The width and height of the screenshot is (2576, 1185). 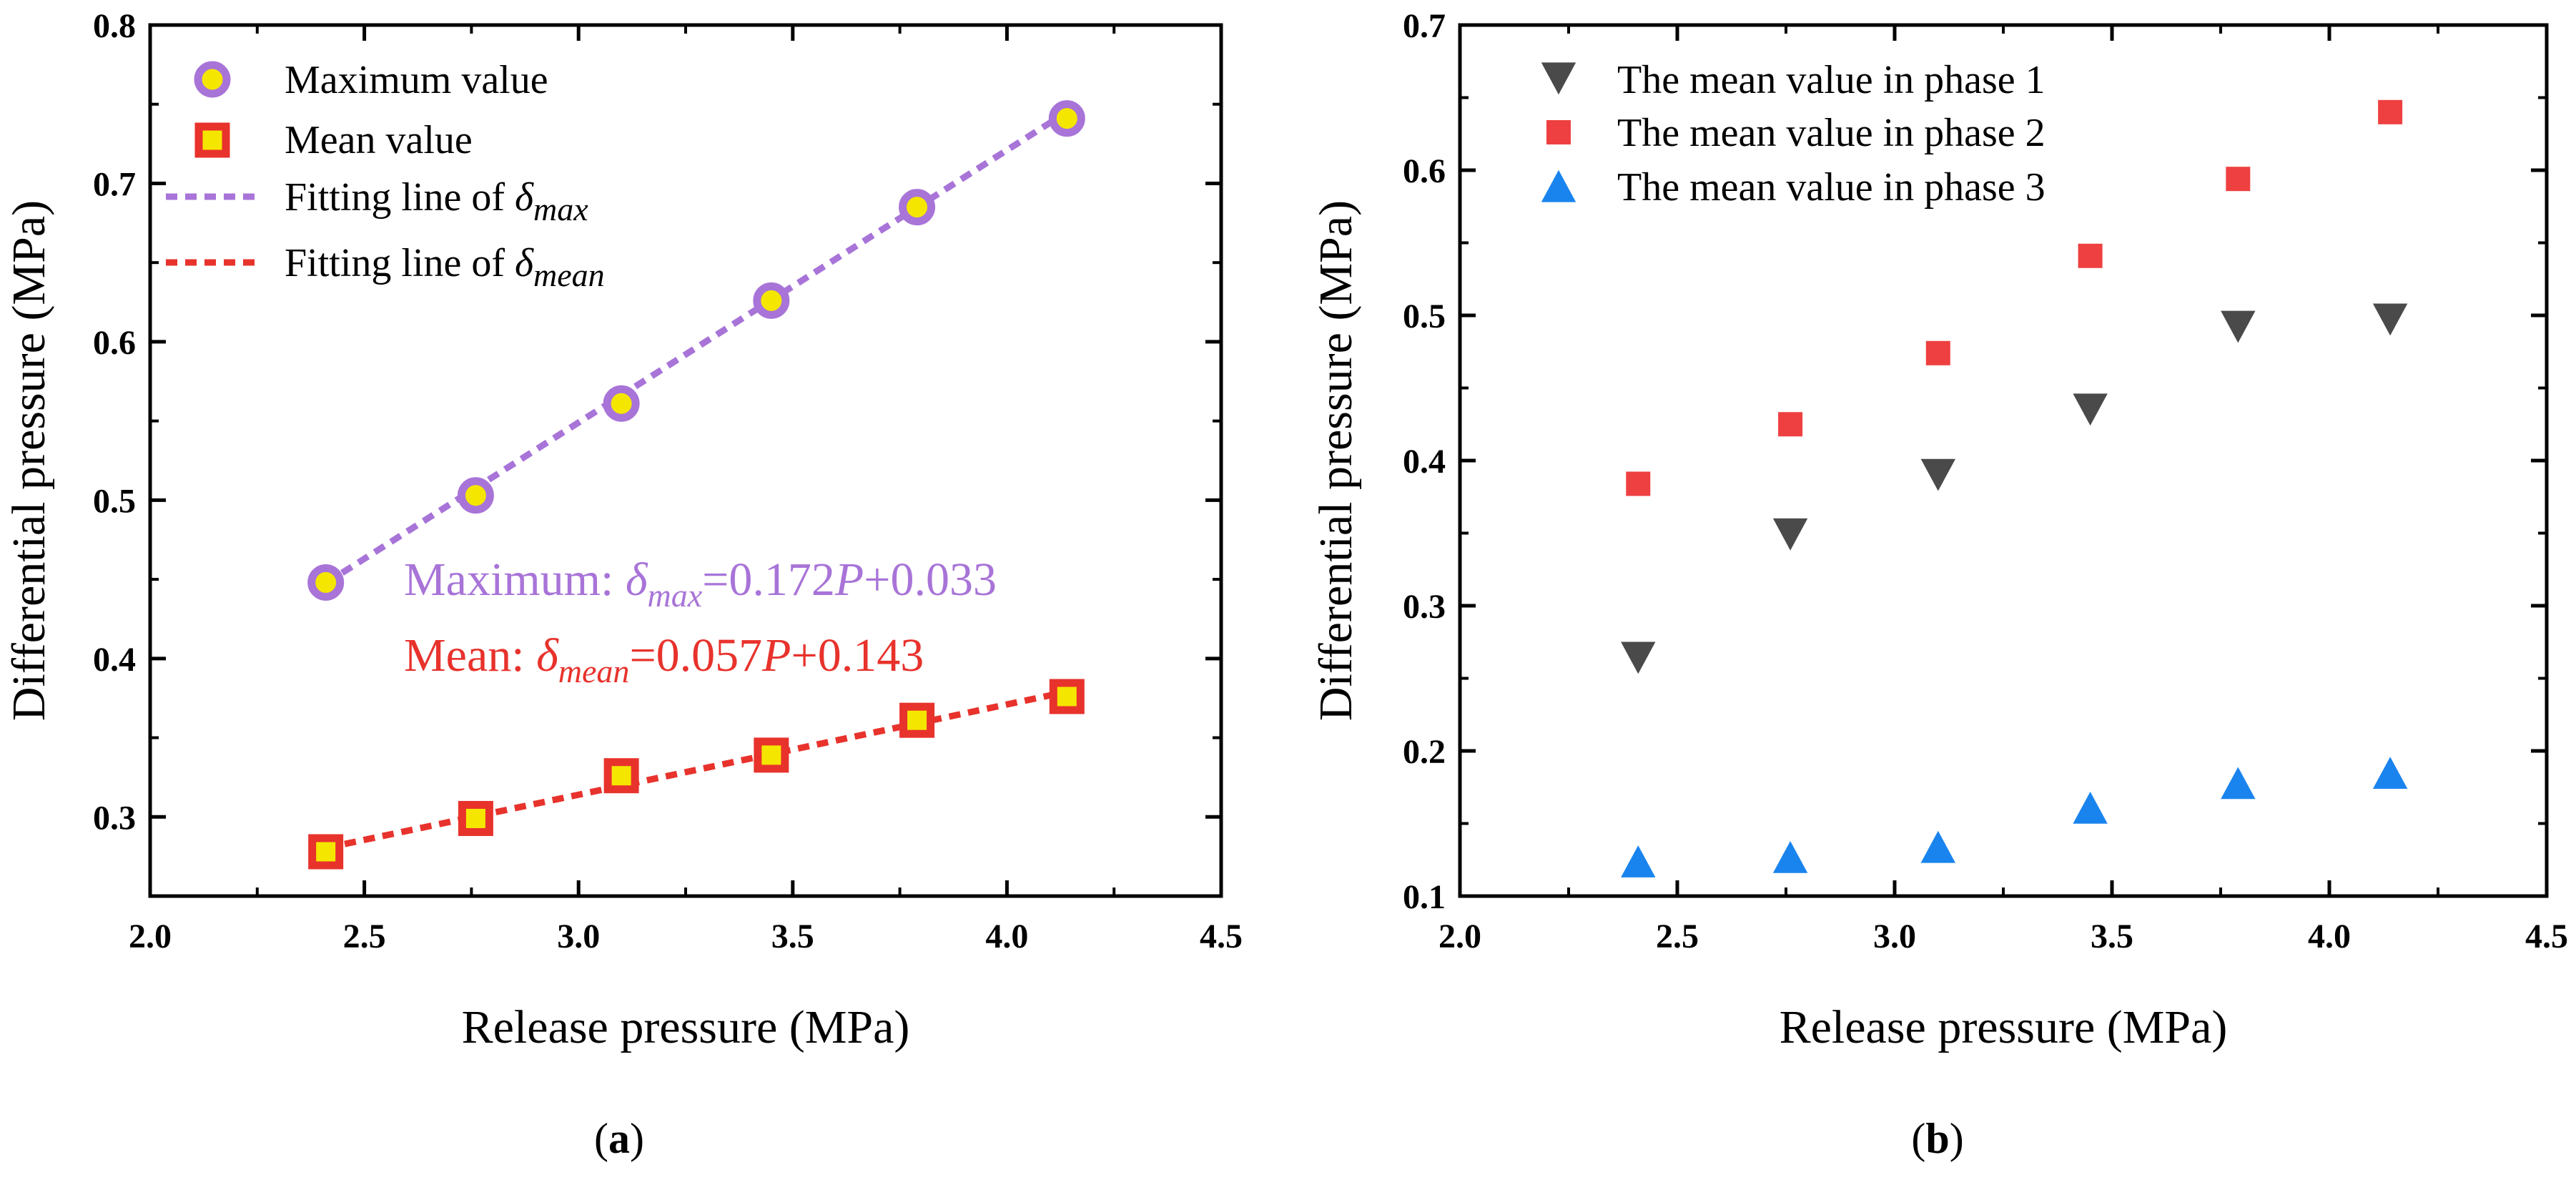 What do you see at coordinates (400, 197) in the screenshot?
I see `legend-fit-max-prefix: Fitting line of` at bounding box center [400, 197].